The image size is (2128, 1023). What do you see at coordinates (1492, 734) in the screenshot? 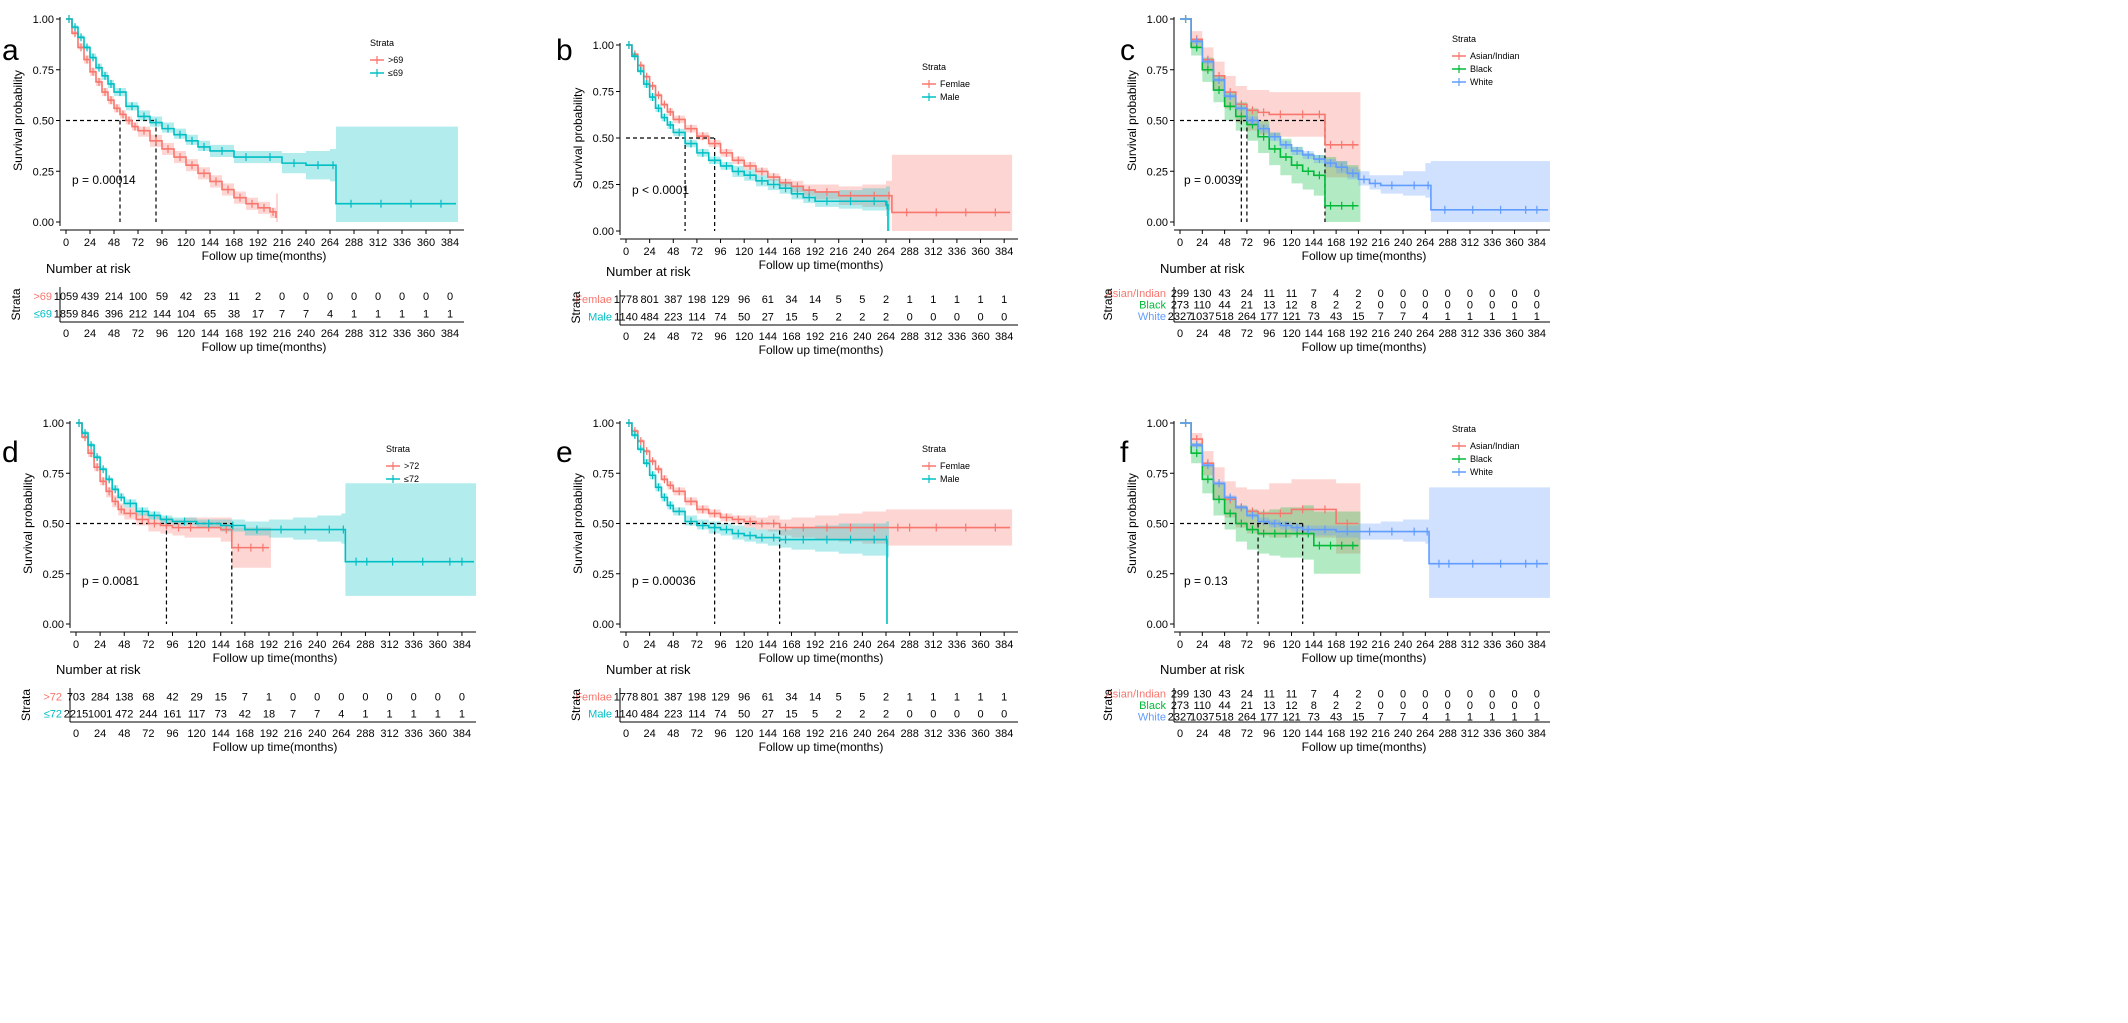
I see `risk-x-tick-label: 336` at bounding box center [1492, 734].